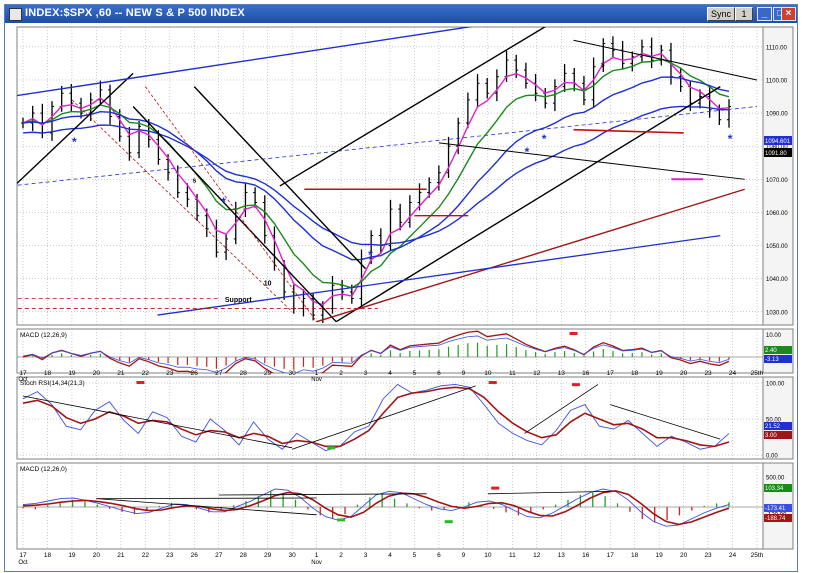  I want to click on bottom-x-tick: 9, so click(464, 555).